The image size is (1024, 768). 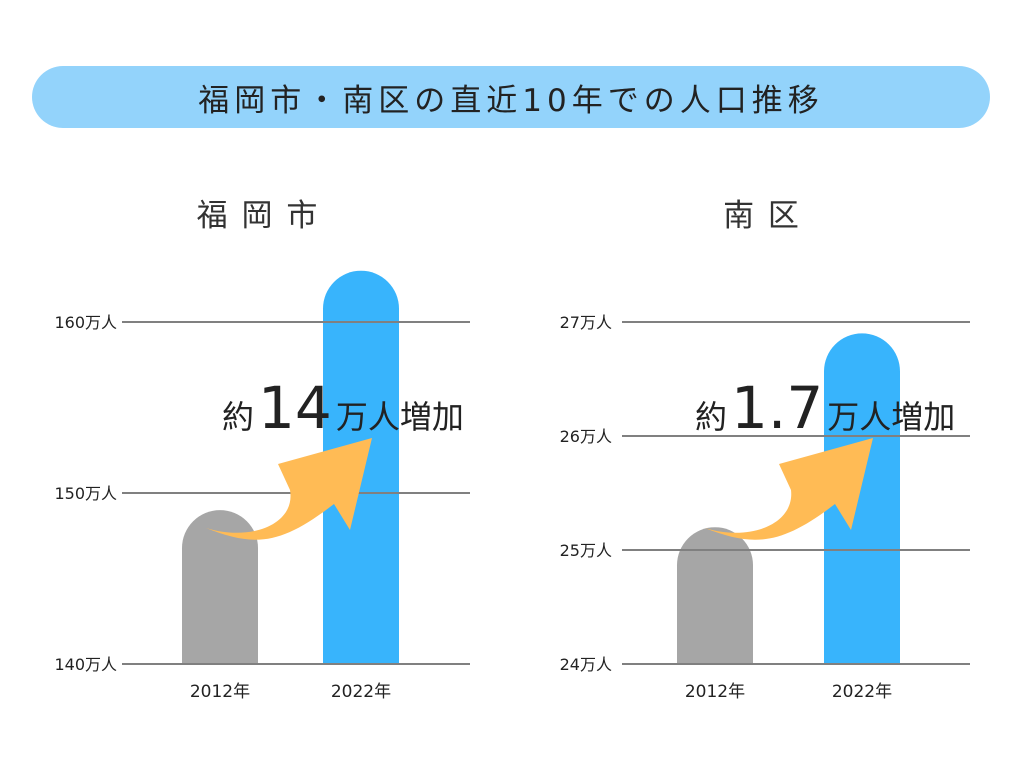 I want to click on page-title: 福岡市・南区の直近10年での人口推移, so click(x=511, y=100).